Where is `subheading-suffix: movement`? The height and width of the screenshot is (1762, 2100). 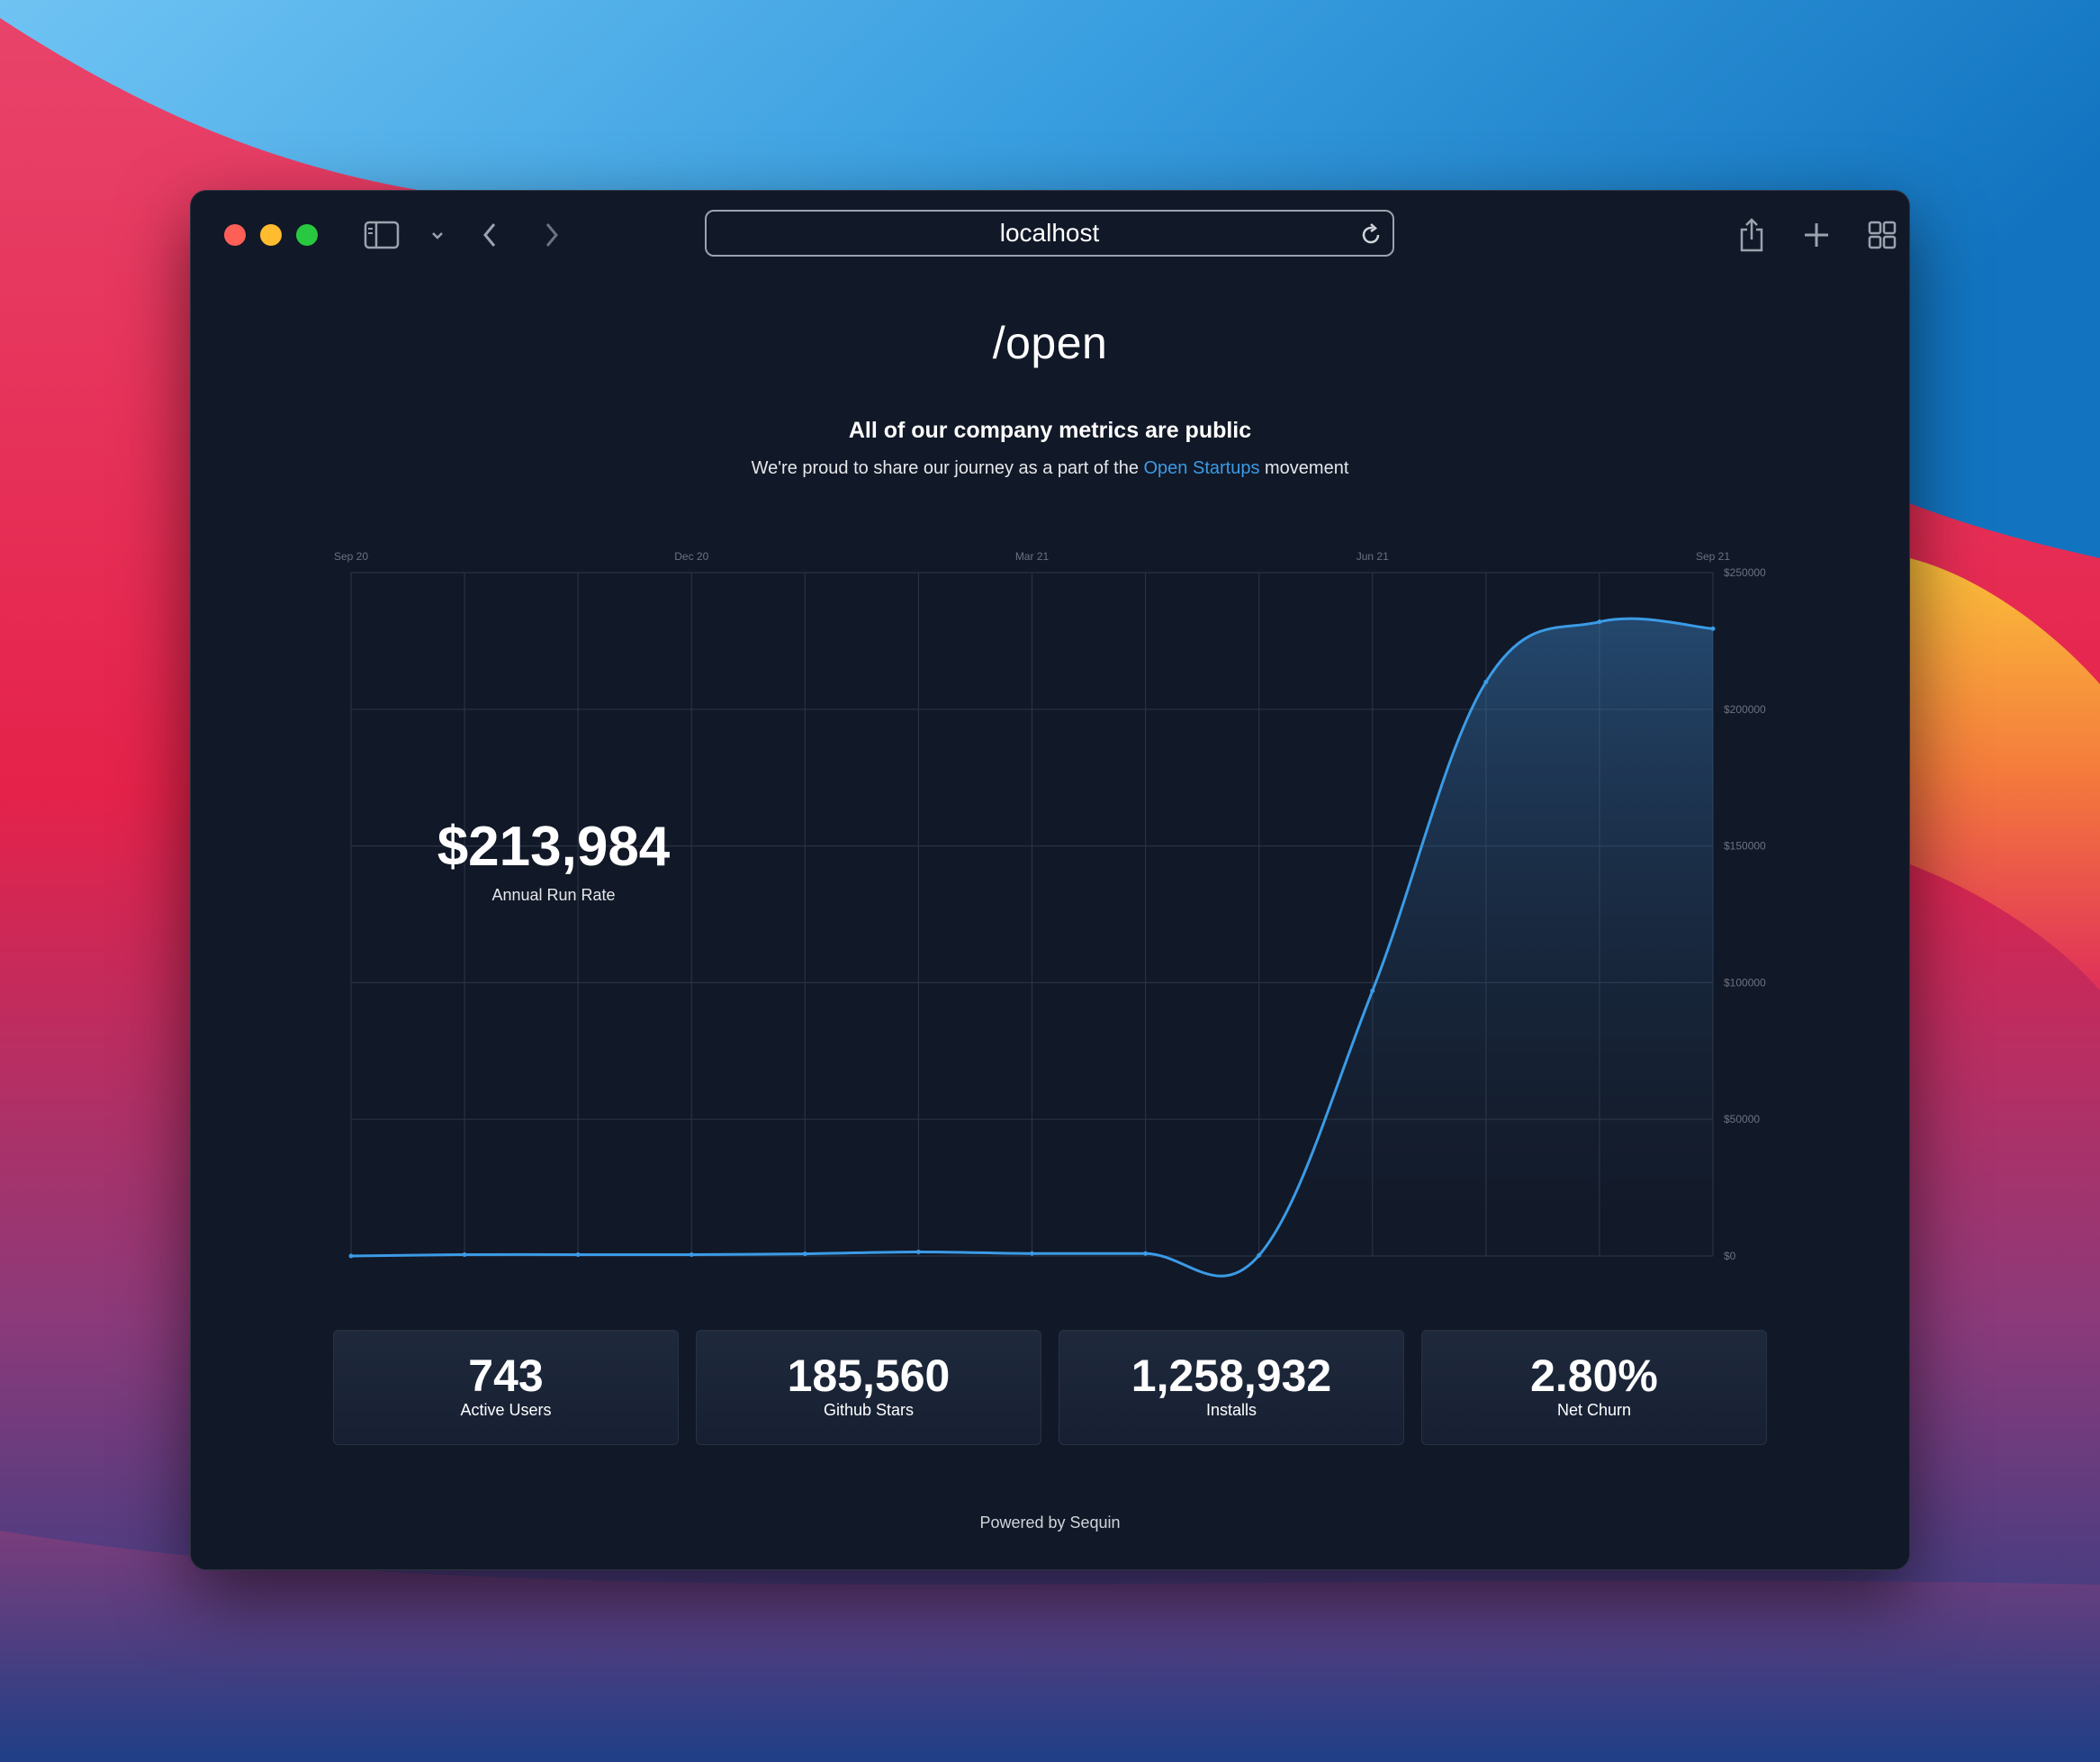 subheading-suffix: movement is located at coordinates (1304, 468).